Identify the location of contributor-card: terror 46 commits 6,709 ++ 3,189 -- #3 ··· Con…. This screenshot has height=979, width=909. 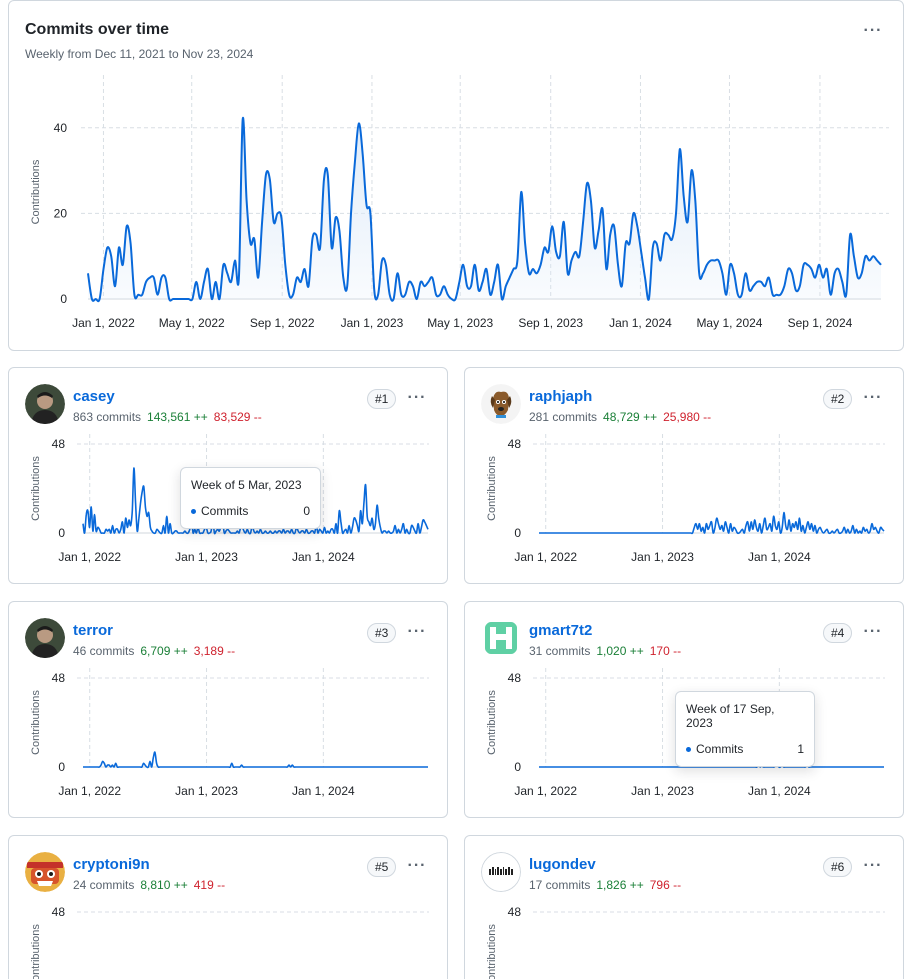
(228, 709).